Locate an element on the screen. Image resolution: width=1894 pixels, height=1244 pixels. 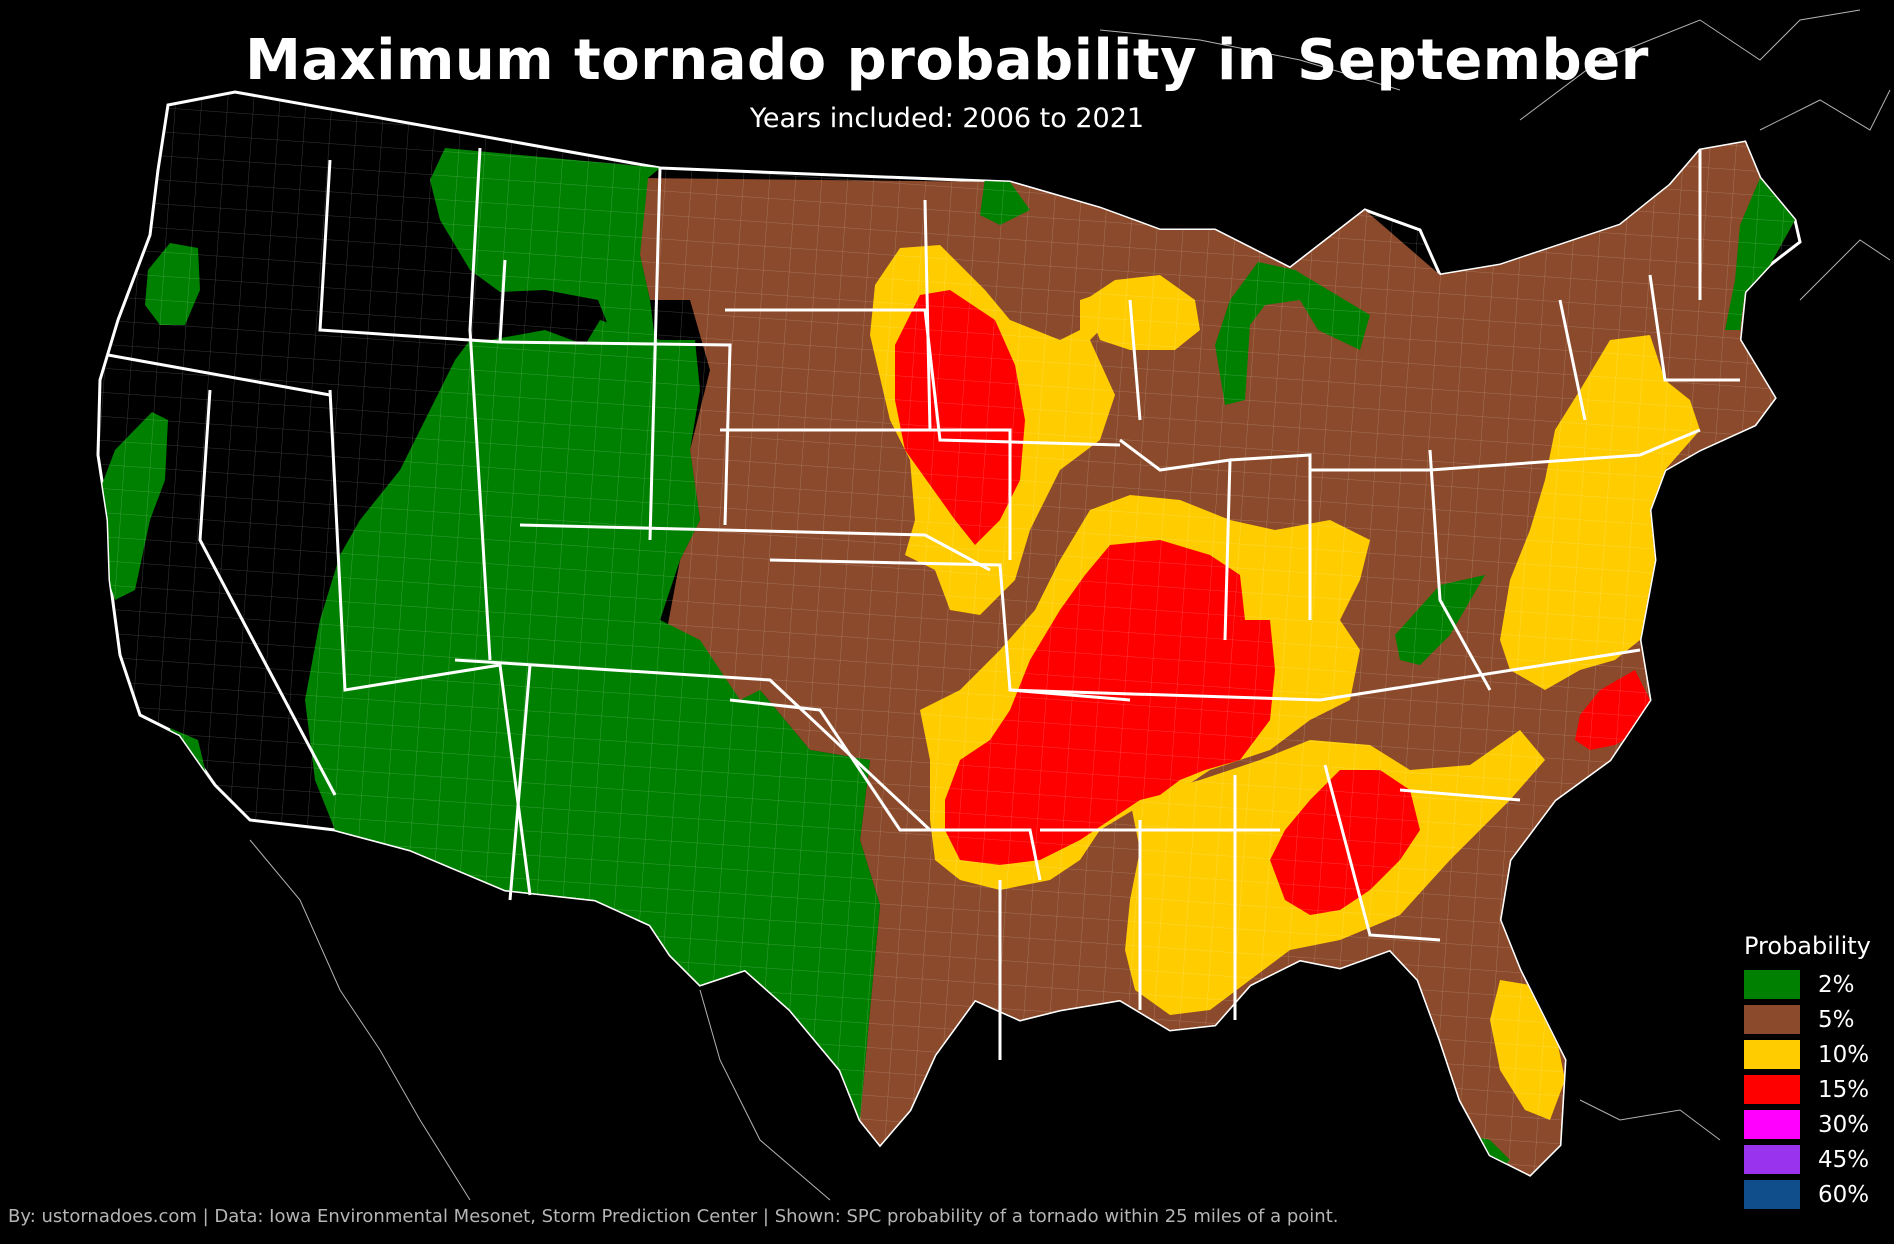
map-title: Maximum tornado probability in September is located at coordinates (947, 60).